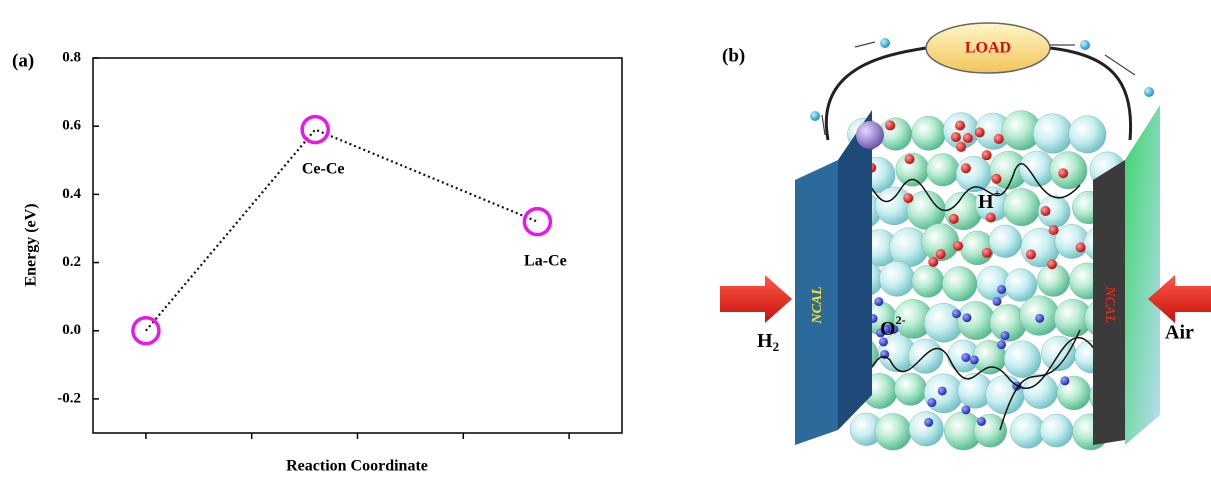  I want to click on load-box, so click(988, 48).